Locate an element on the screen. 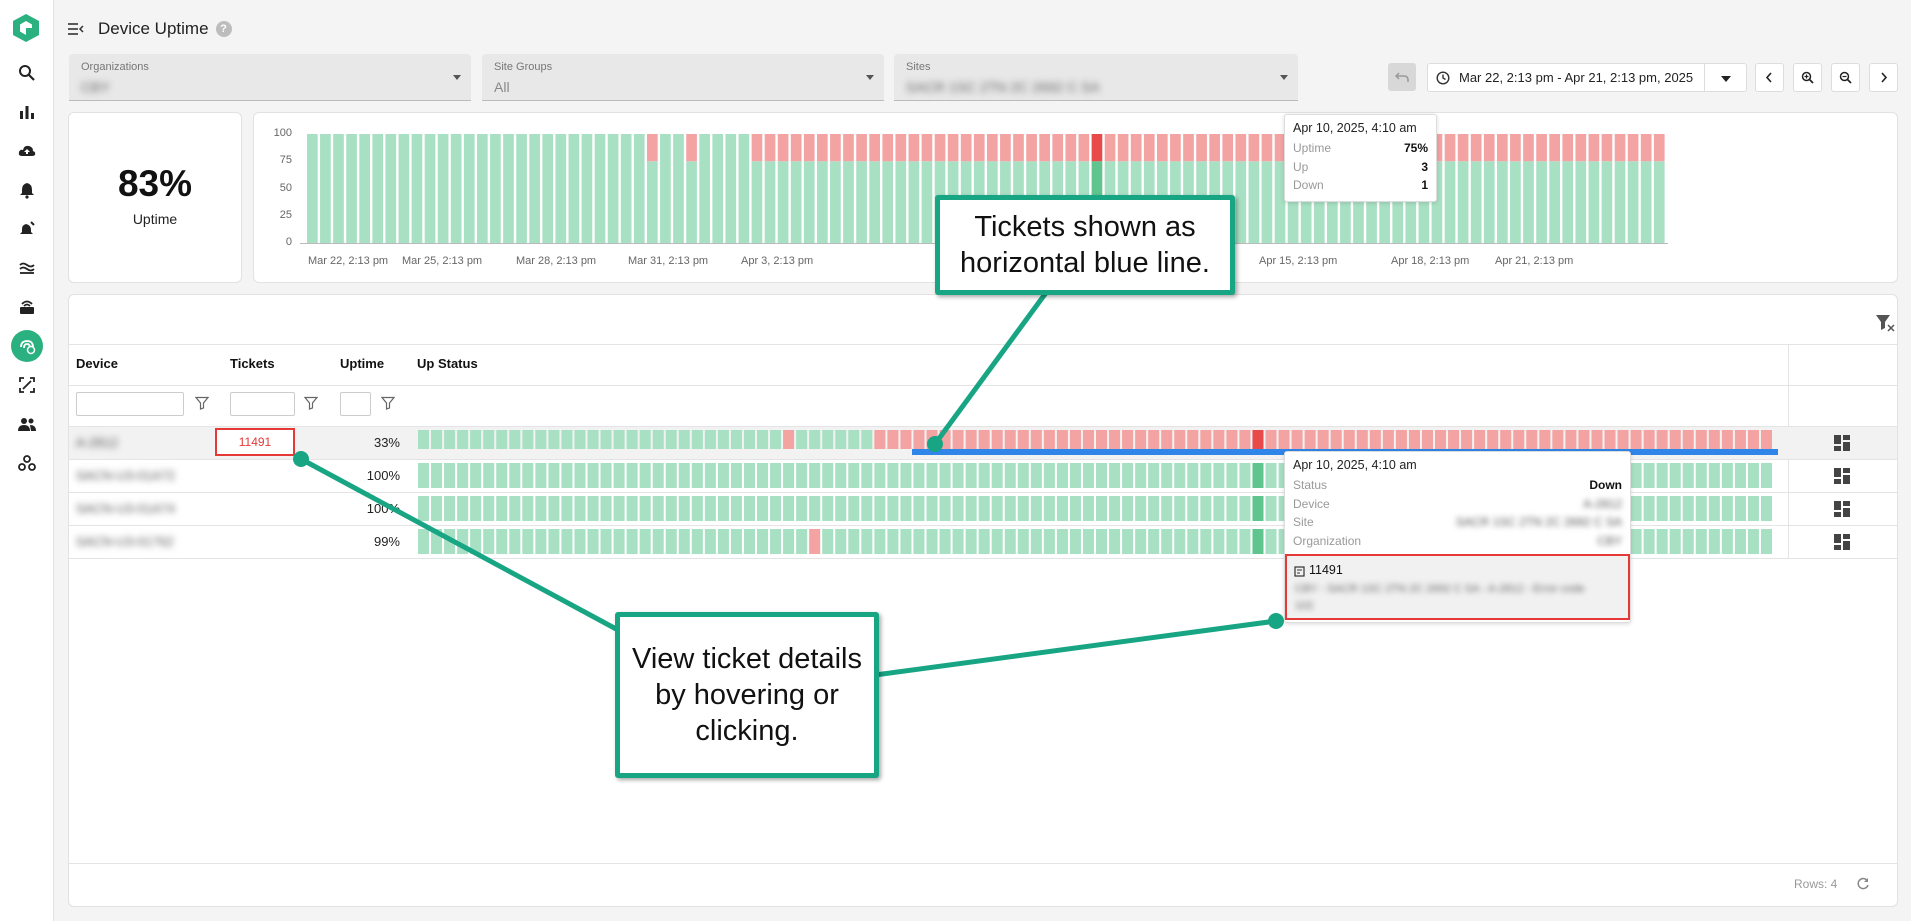 This screenshot has width=1911, height=921. rows-count: Rows: 4 is located at coordinates (1816, 884).